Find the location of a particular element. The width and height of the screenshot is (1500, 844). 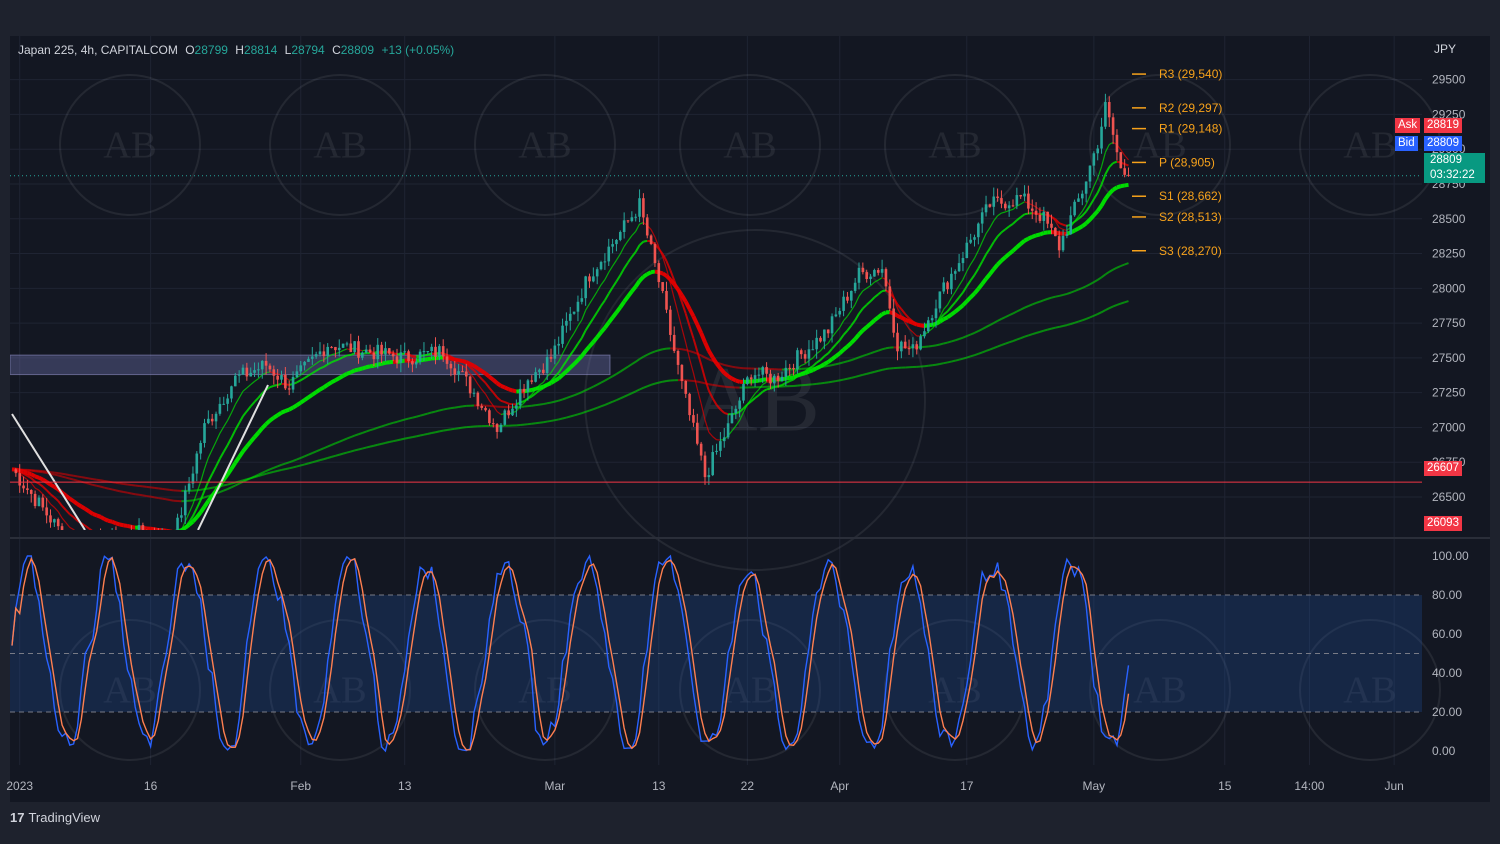

watermark-letters: AB is located at coordinates (1369, 146).